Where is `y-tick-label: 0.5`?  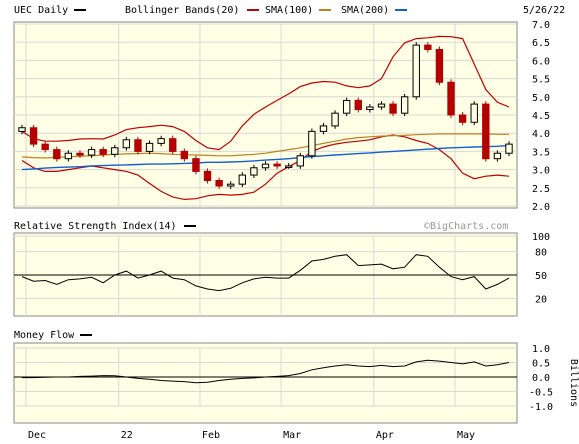
y-tick-label: 0.5 is located at coordinates (541, 364).